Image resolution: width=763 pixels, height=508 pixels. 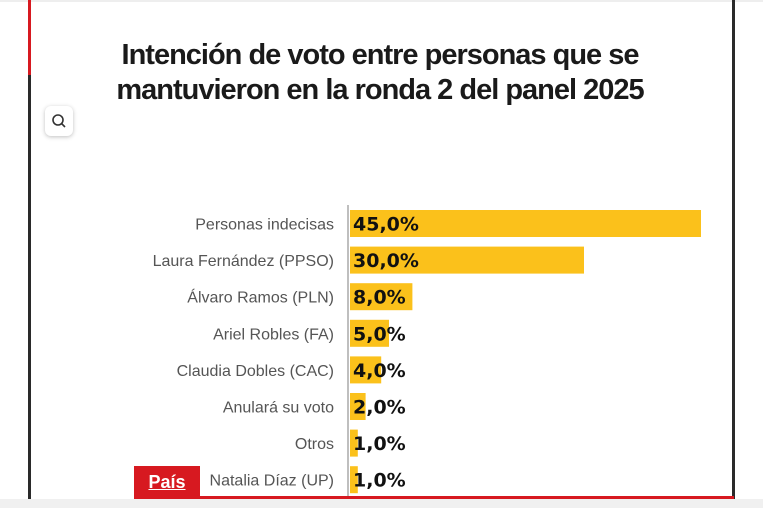 What do you see at coordinates (278, 408) in the screenshot?
I see `category-label: Anulará su voto` at bounding box center [278, 408].